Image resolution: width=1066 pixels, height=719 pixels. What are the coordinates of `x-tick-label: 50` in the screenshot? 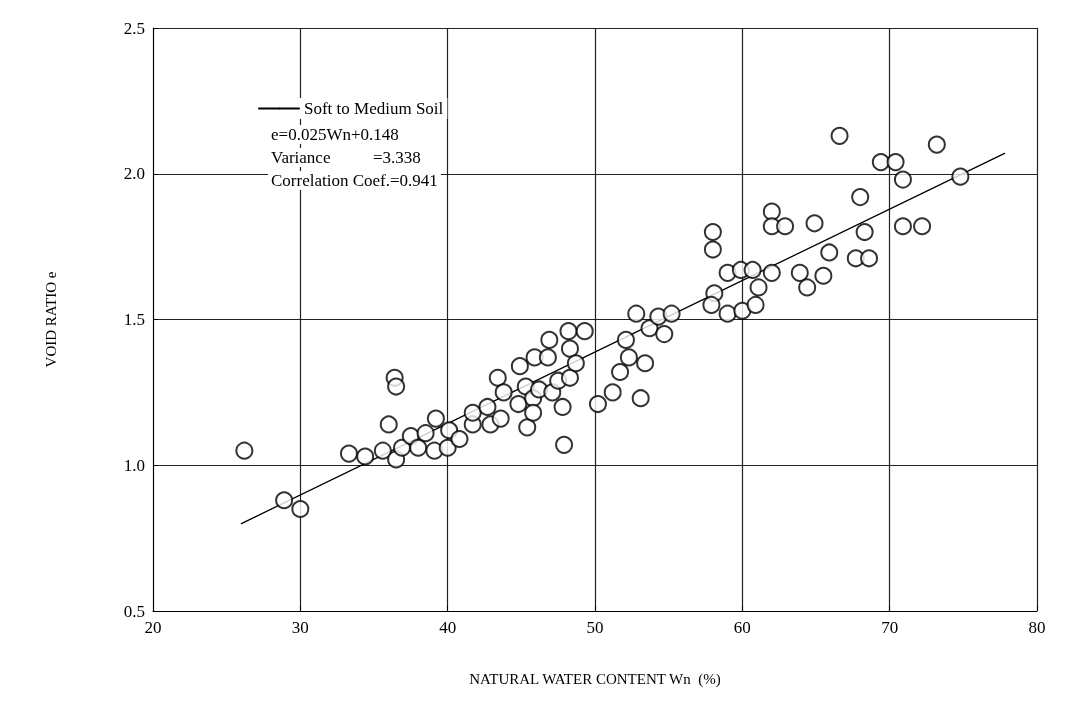 It's located at (595, 627).